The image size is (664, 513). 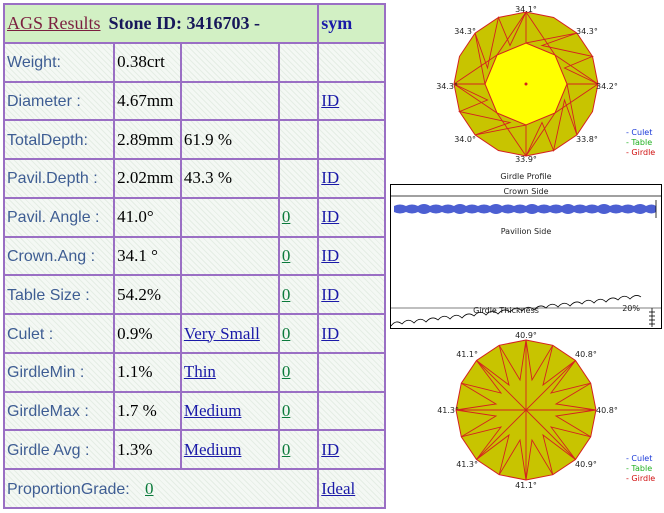 I want to click on crown-side-label: Crown Side, so click(x=525, y=191).